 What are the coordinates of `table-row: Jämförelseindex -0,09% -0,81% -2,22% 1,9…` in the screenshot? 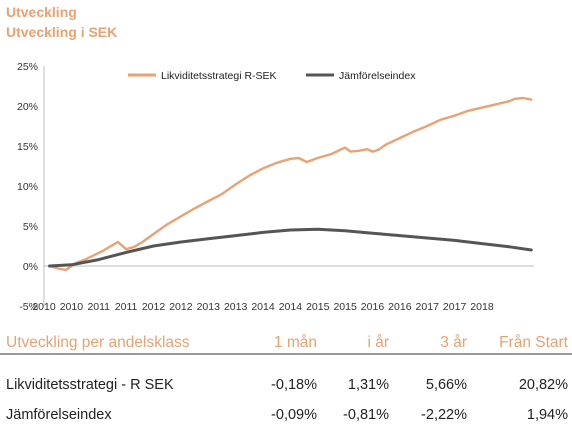 It's located at (286, 415).